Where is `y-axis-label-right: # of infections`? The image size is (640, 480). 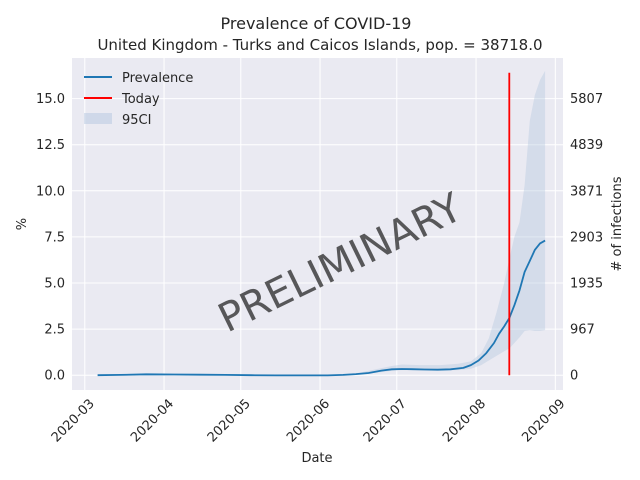
y-axis-label-right: # of infections is located at coordinates (617, 223).